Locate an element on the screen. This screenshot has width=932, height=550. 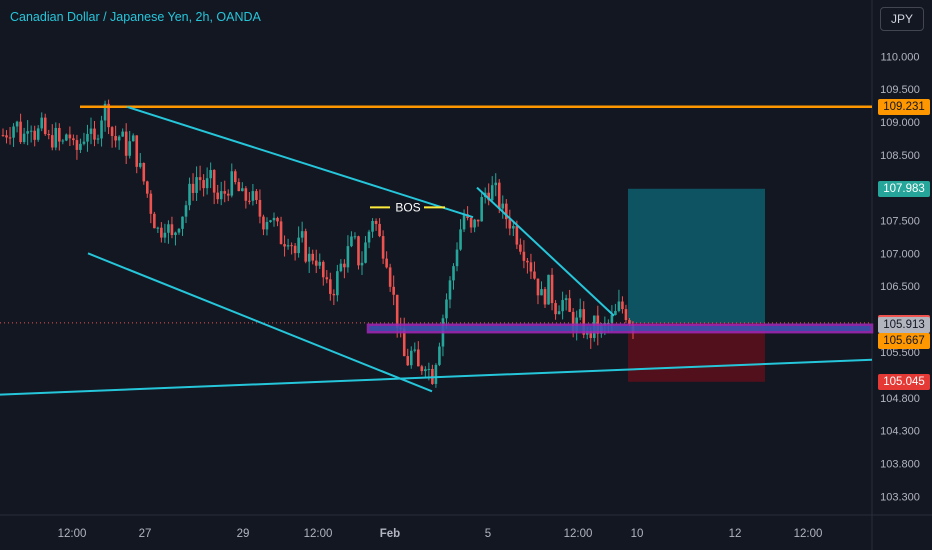
y-tick-label: 103.800 is located at coordinates (900, 465).